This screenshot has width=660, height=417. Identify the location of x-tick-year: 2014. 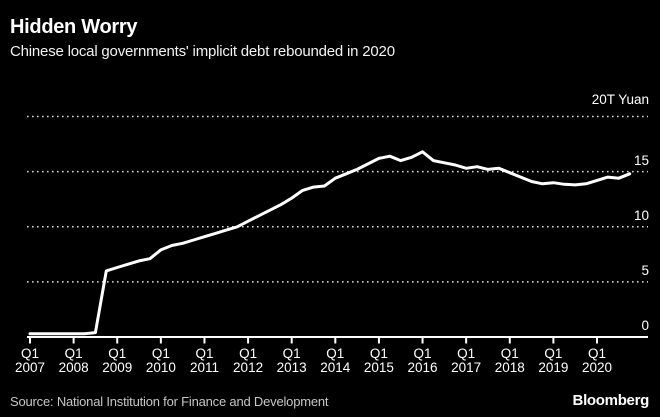
(335, 367).